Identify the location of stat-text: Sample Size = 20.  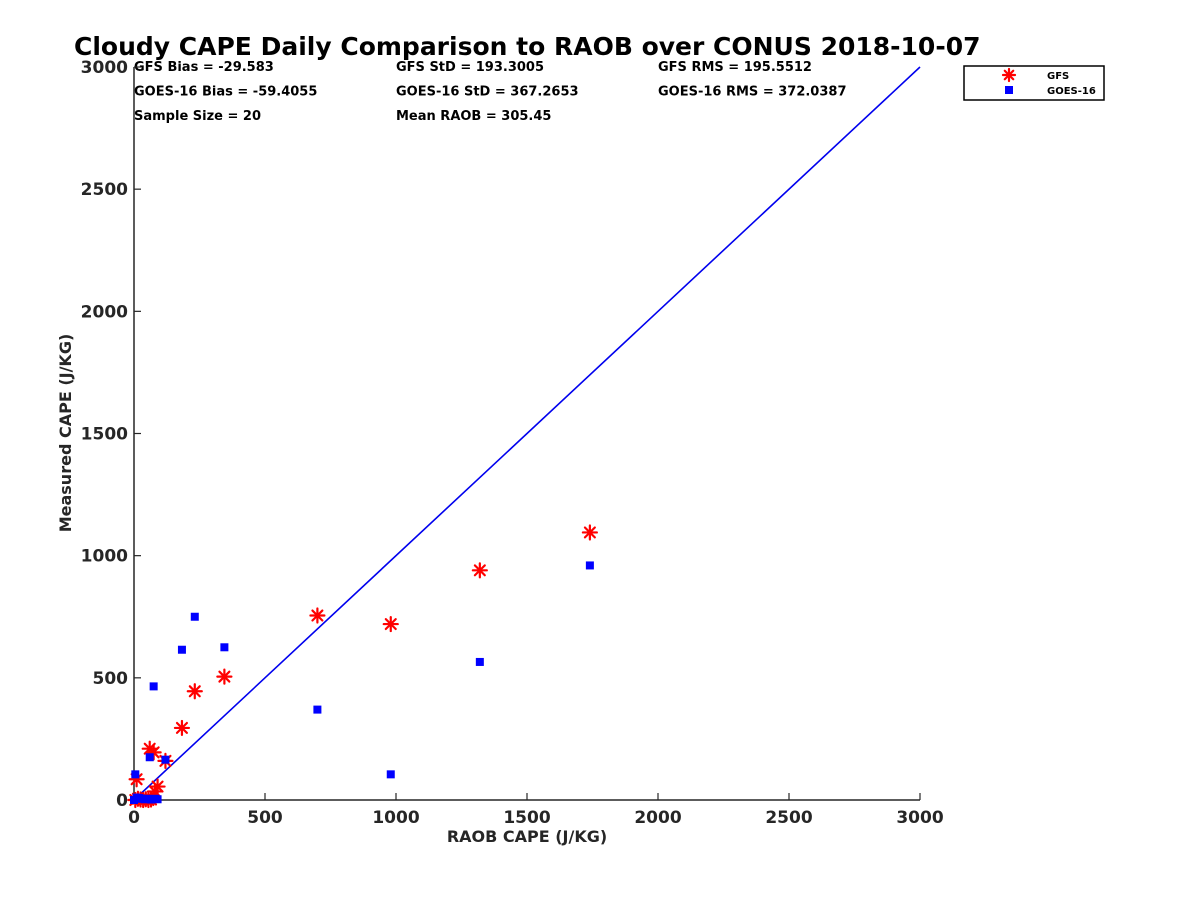
(197, 116).